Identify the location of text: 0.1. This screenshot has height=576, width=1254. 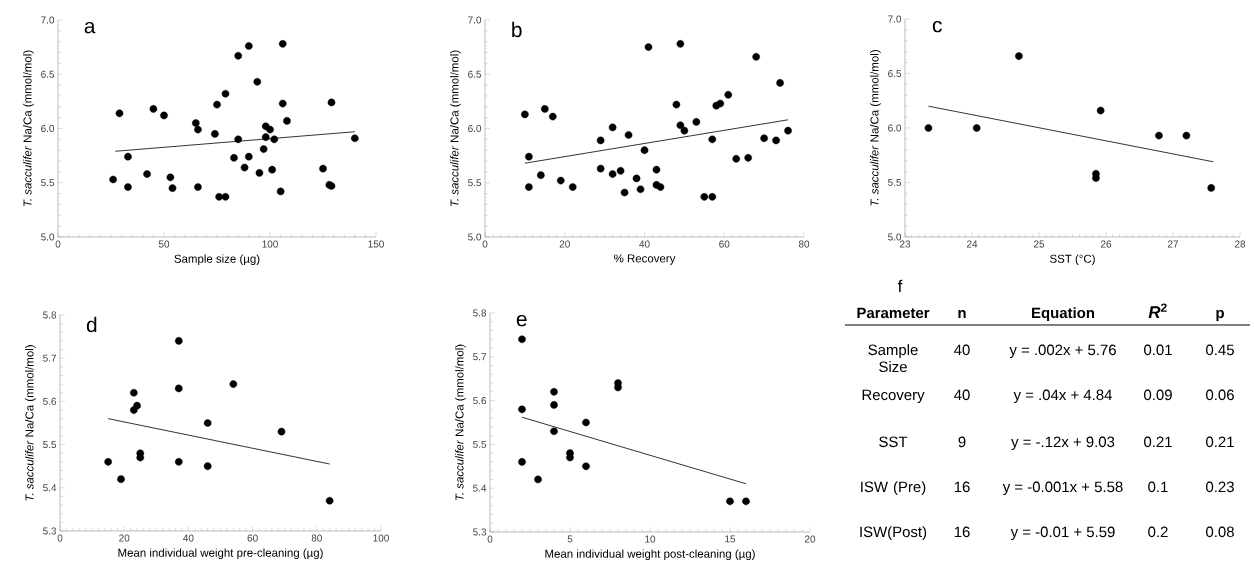
(1158, 487).